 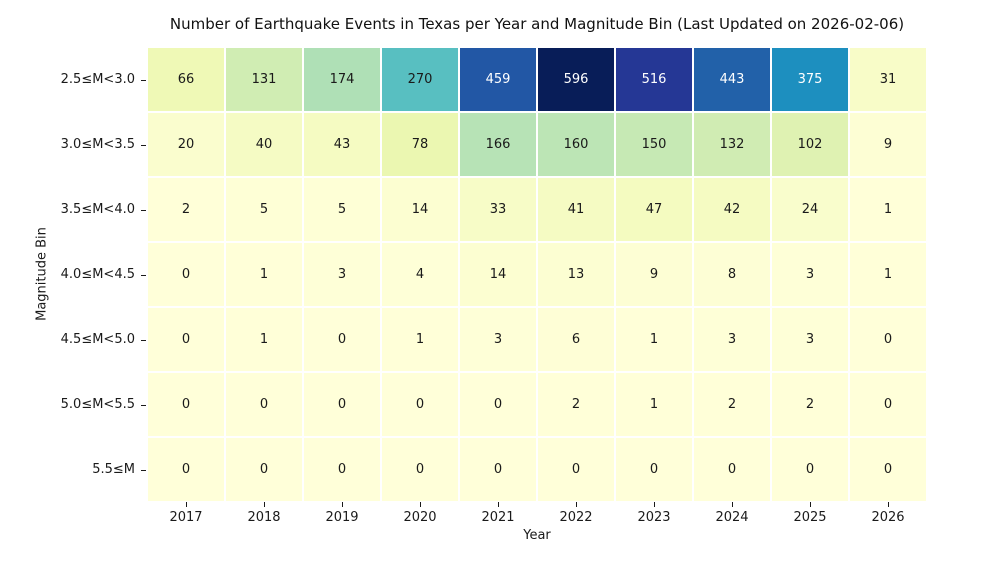 I want to click on heatmap-cell: 131, so click(x=264, y=79).